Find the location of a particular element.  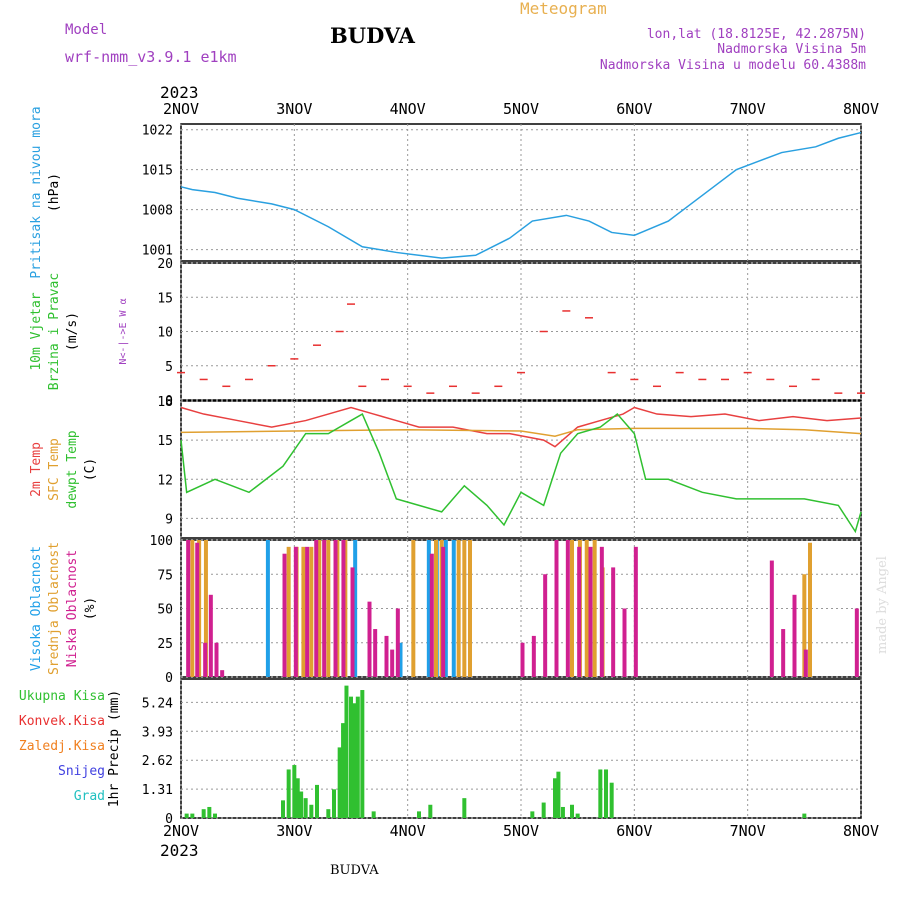

wind-compass-label: N<-|->E W α is located at coordinates (123, 331).